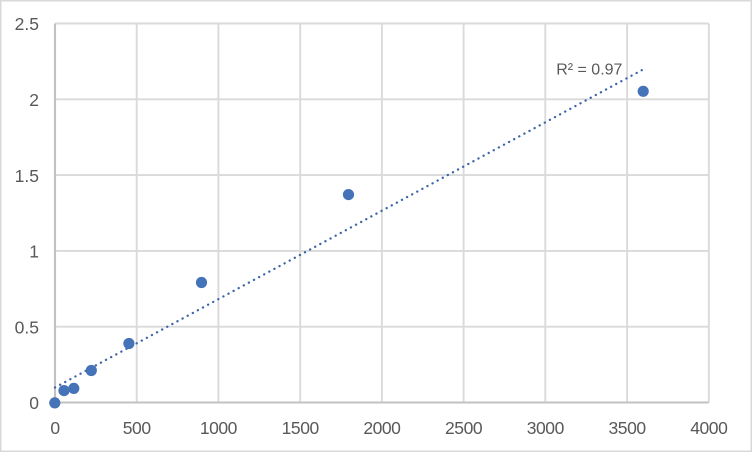  Describe the element at coordinates (382, 428) in the screenshot. I see `svg-text: 2000` at that location.